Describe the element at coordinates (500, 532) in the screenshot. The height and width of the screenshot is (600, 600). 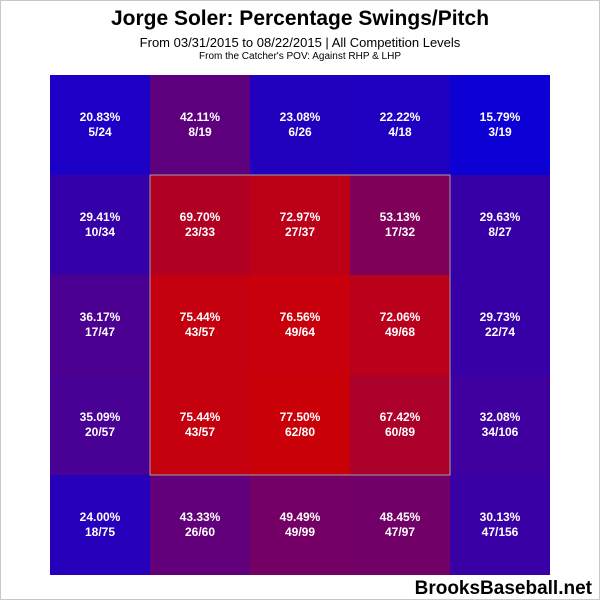
I see `cell-count-label: 47/156` at that location.